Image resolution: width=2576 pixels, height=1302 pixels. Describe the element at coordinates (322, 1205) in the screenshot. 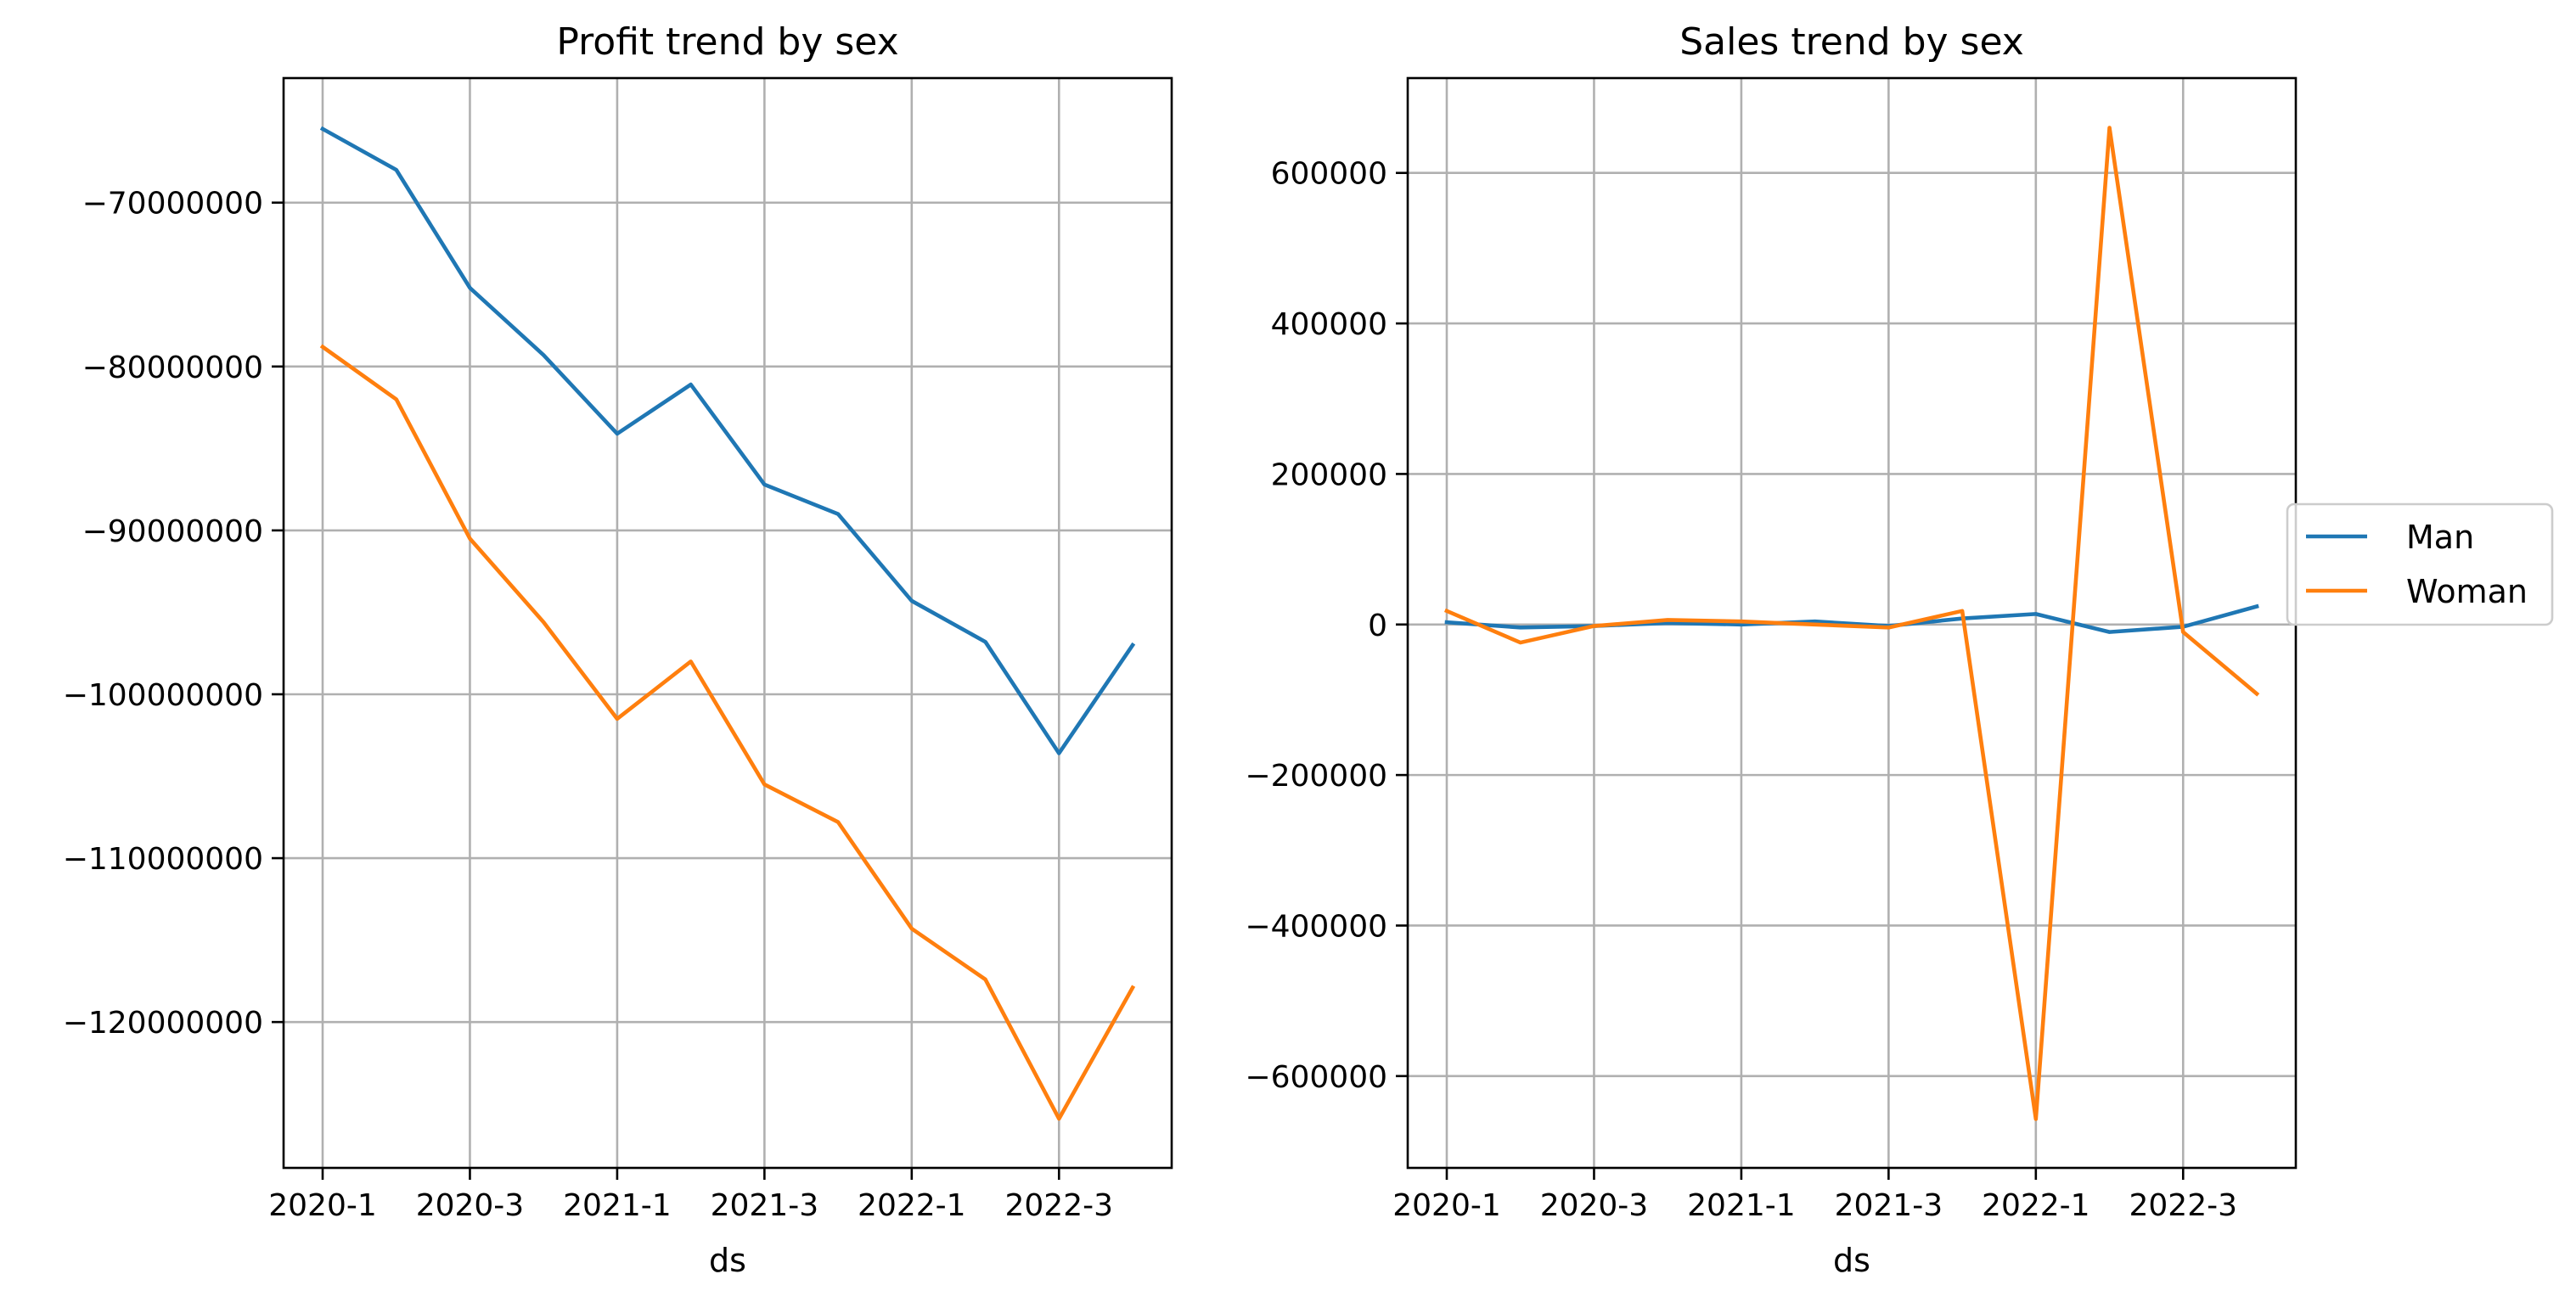

I see `profit-x-tick-label: 2020-1` at that location.